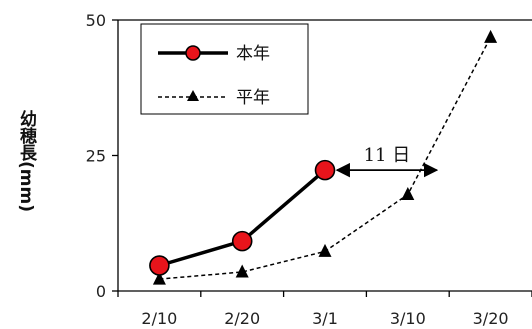  Describe the element at coordinates (325, 318) in the screenshot. I see `x-tick-label: 3/1` at that location.